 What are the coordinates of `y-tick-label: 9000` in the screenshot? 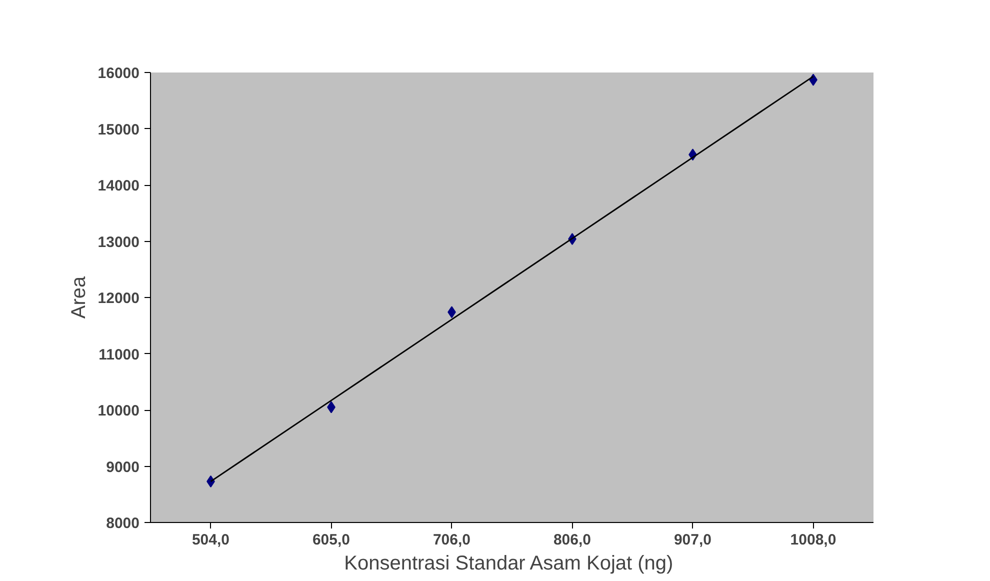 It's located at (123, 467).